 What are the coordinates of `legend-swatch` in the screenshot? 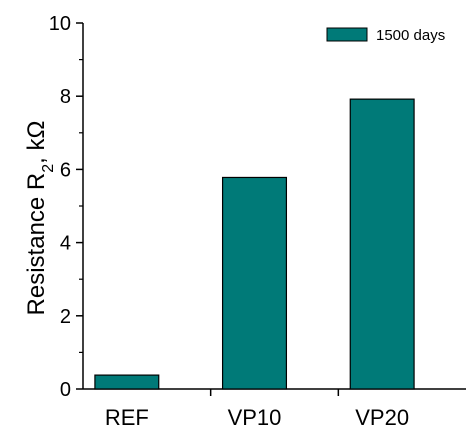 It's located at (347, 34).